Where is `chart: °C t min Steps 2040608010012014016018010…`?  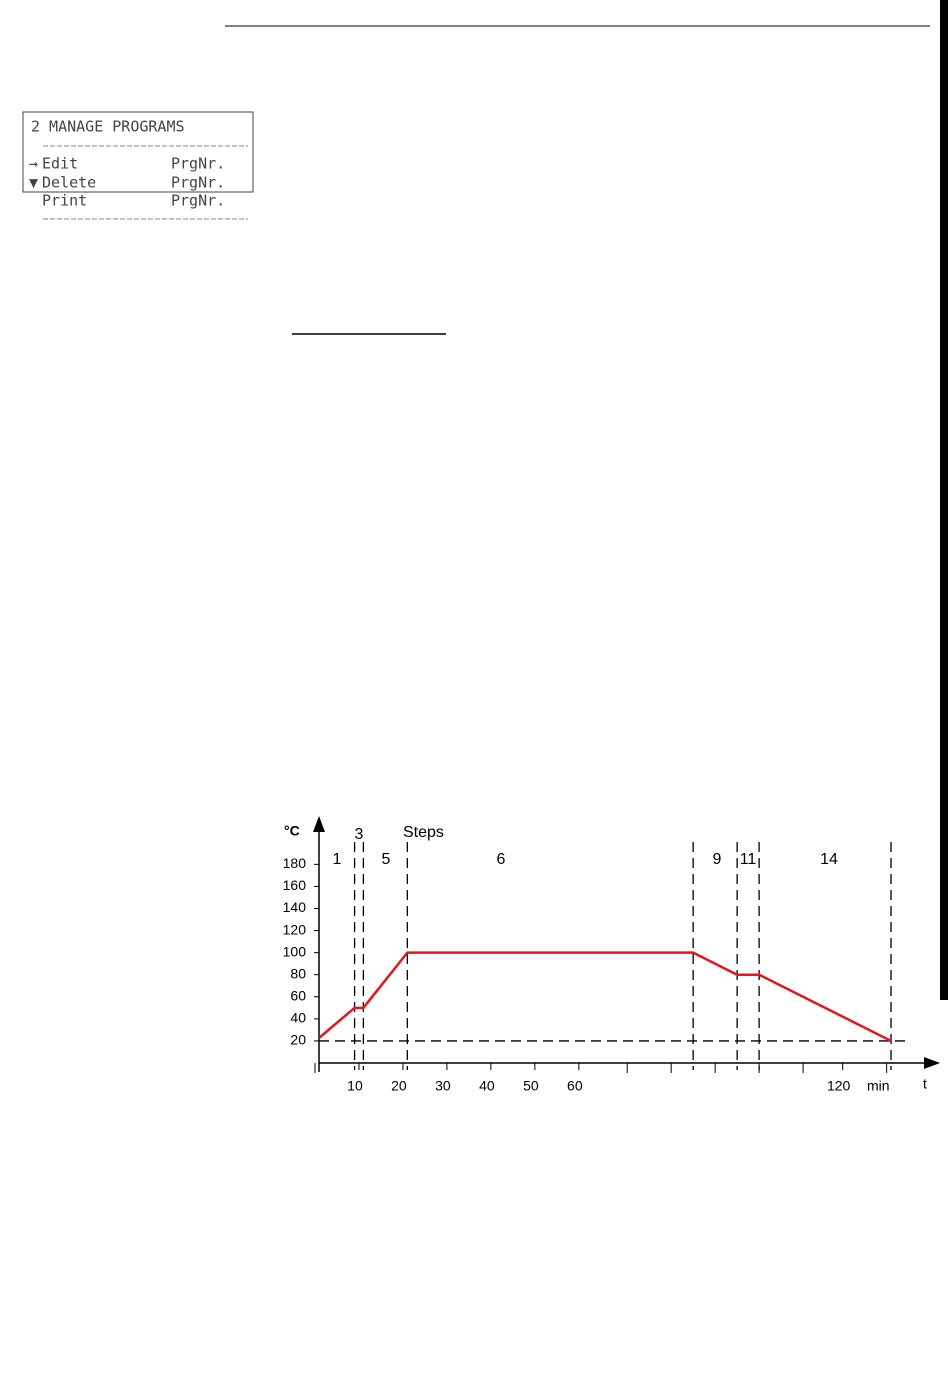 chart: °C t min Steps 2040608010012014016018010… is located at coordinates (611, 955).